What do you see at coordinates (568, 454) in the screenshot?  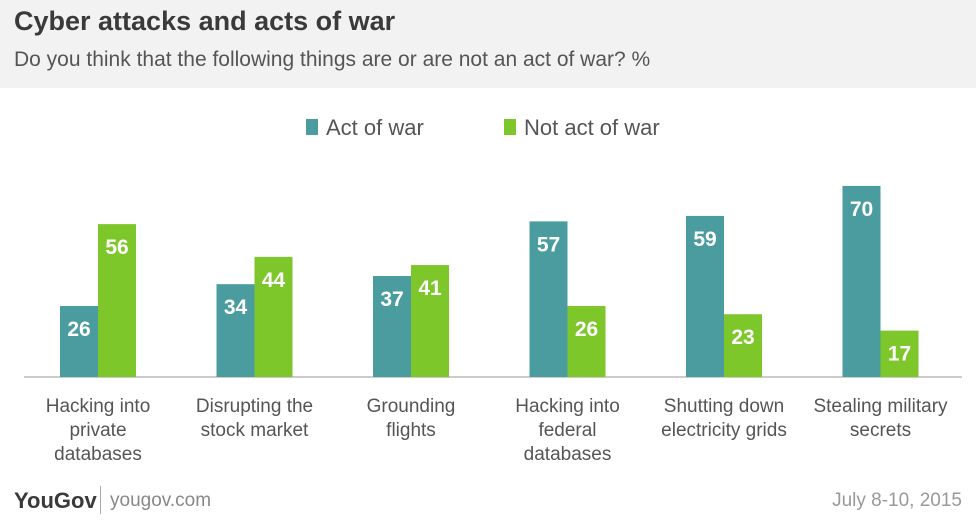 I see `category-label-3-2: databases` at bounding box center [568, 454].